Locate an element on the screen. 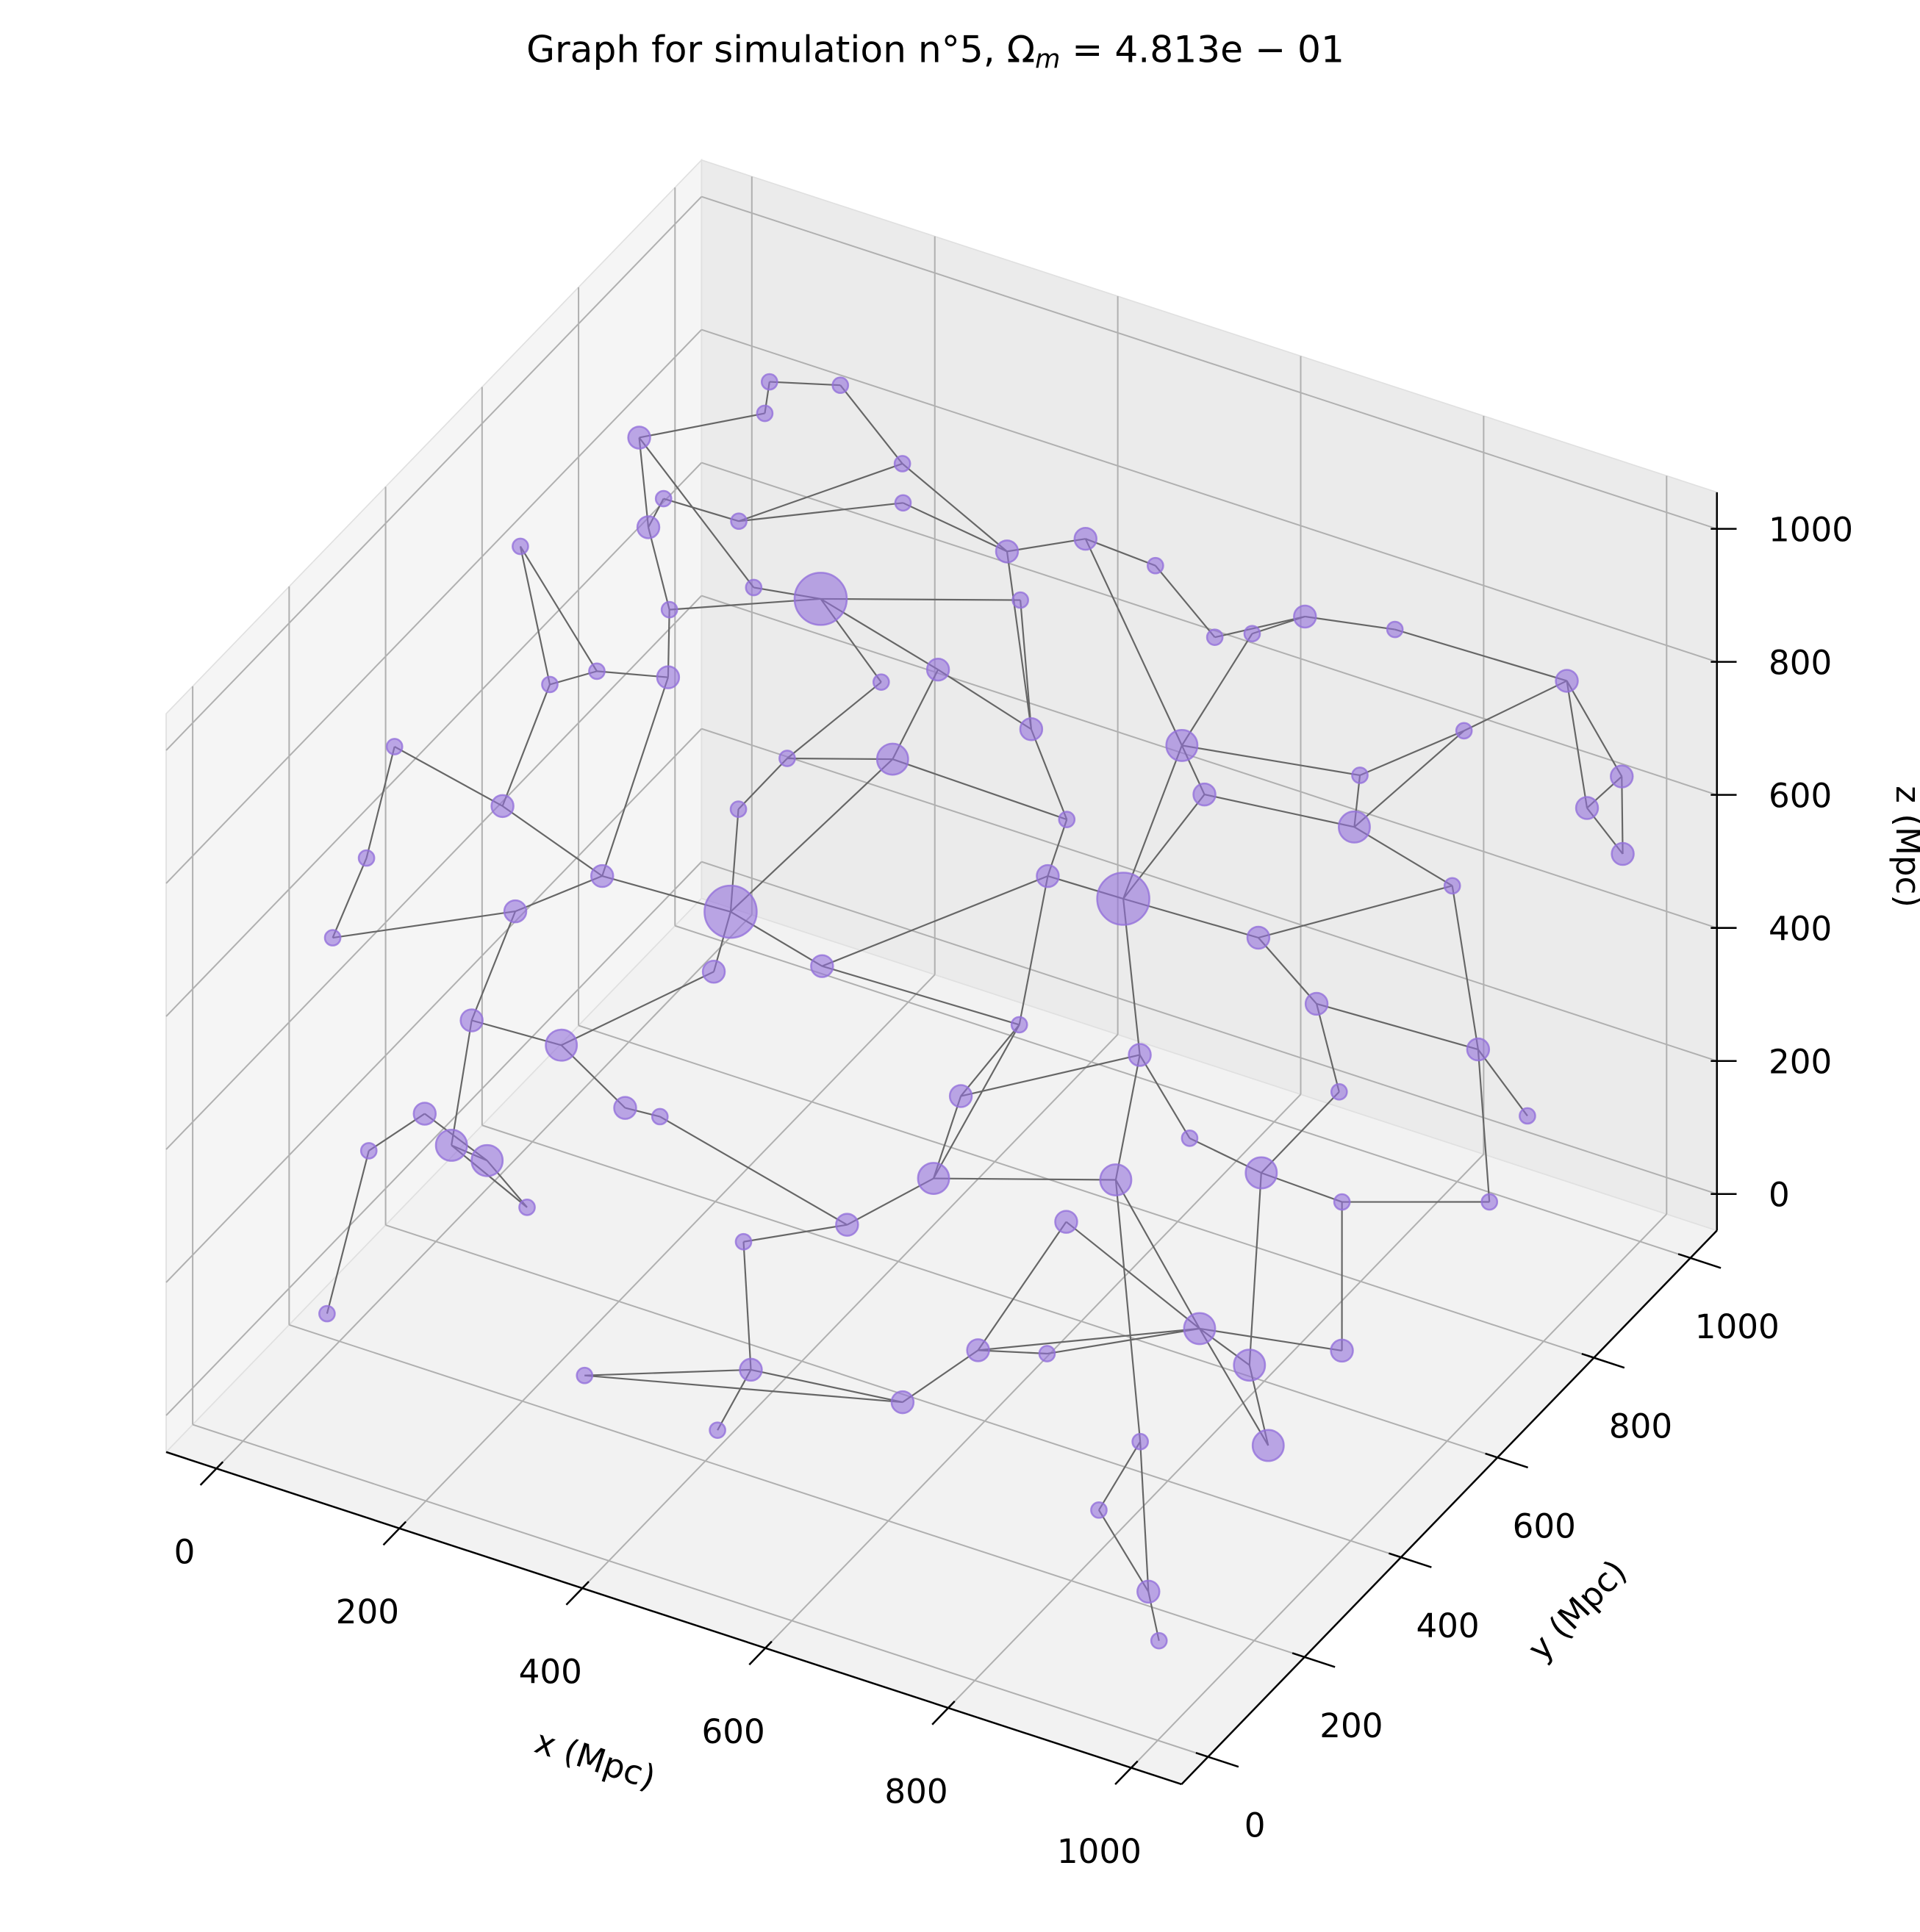 This screenshot has height=1932, width=1920. title-text: Graph for simulation n°5, Ω is located at coordinates (780, 49).